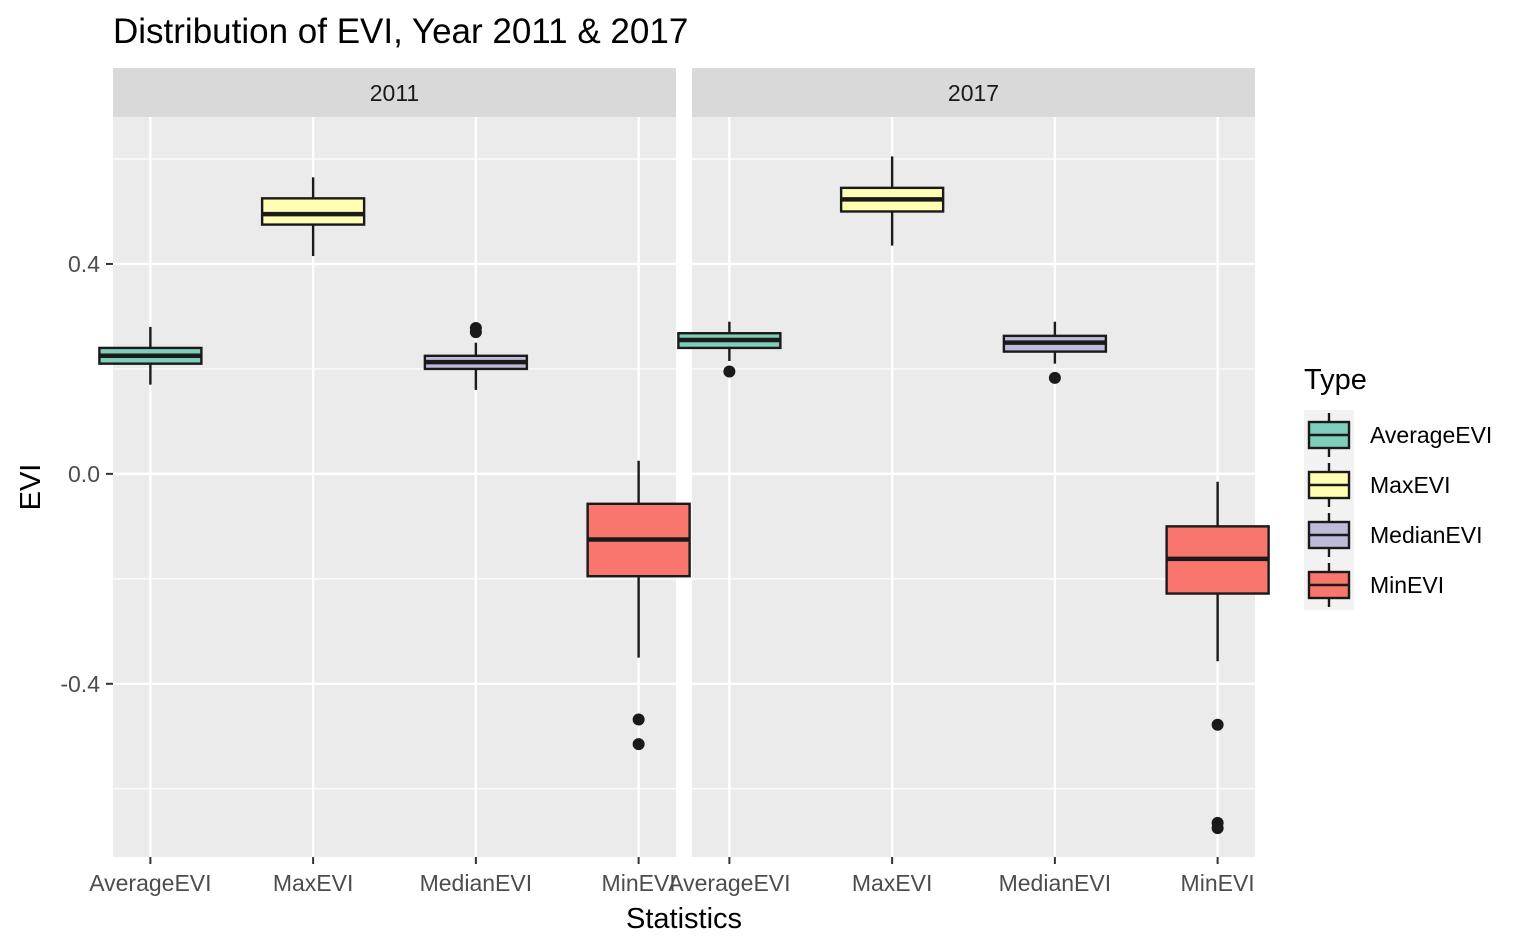  I want to click on legend-label: MaxEVI, so click(1410, 485).